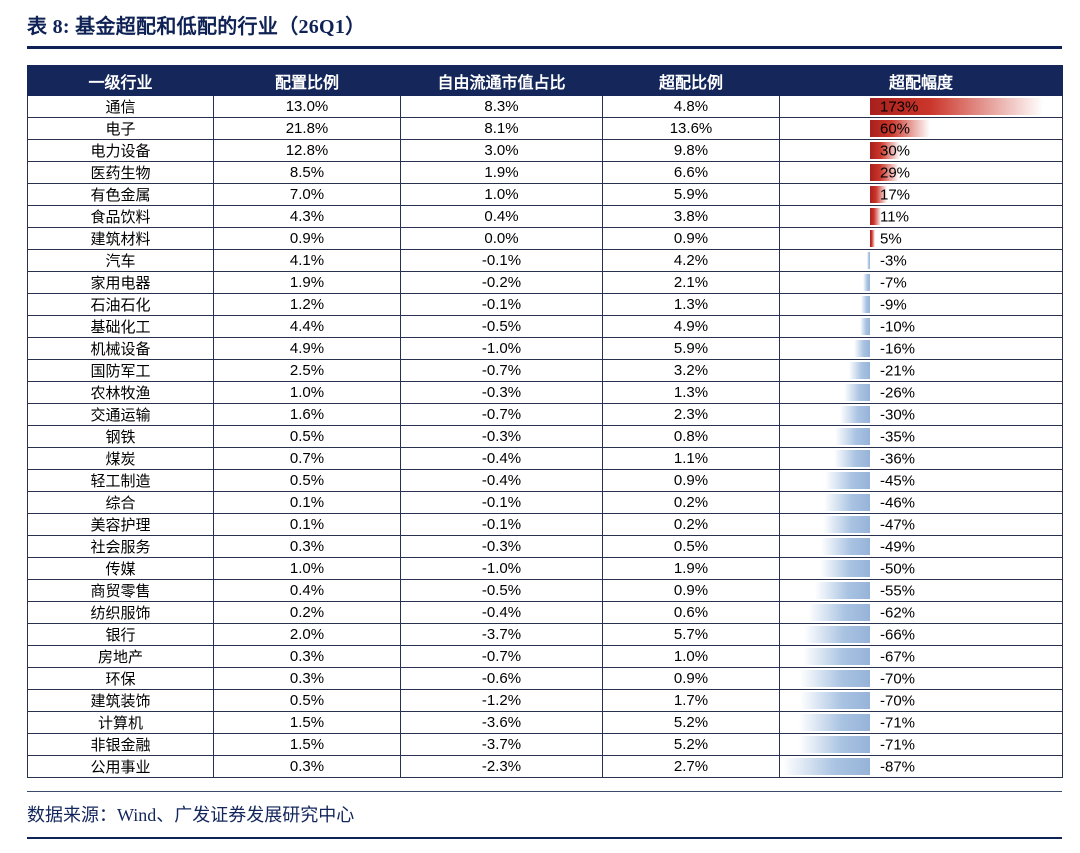 This screenshot has width=1080, height=853. What do you see at coordinates (307, 502) in the screenshot?
I see `allocation-cell: 0.1%` at bounding box center [307, 502].